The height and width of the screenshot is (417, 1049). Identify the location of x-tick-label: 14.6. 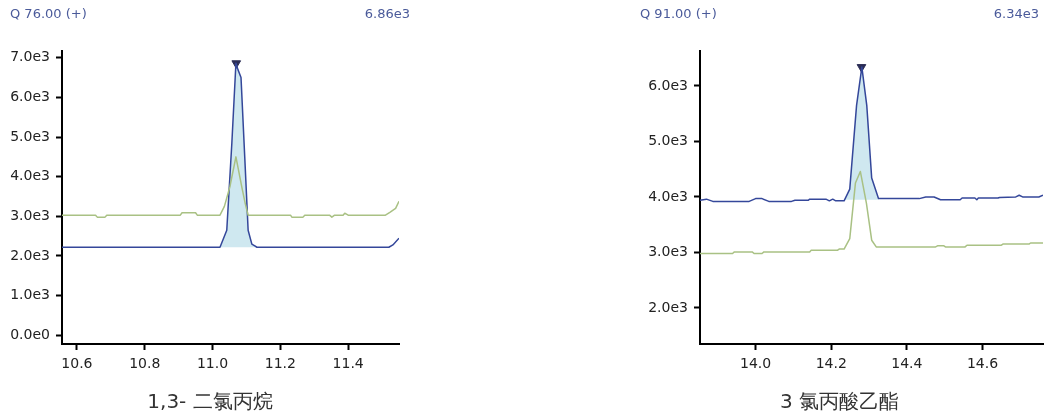
(982, 363).